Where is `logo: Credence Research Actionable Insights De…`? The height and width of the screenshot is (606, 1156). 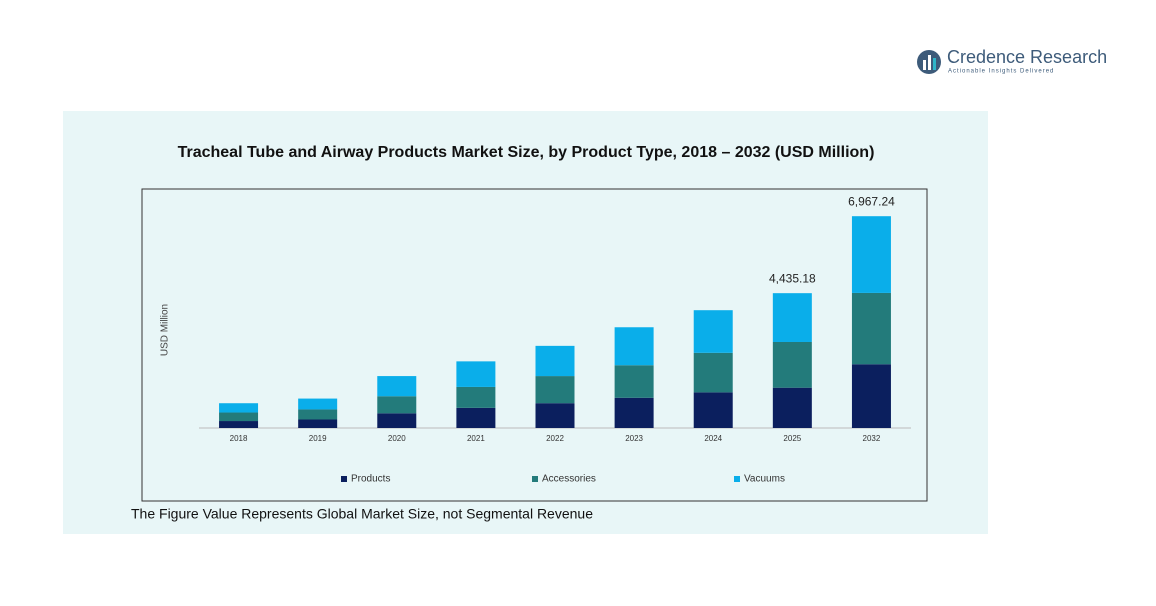 logo: Credence Research Actionable Insights De… is located at coordinates (1012, 61).